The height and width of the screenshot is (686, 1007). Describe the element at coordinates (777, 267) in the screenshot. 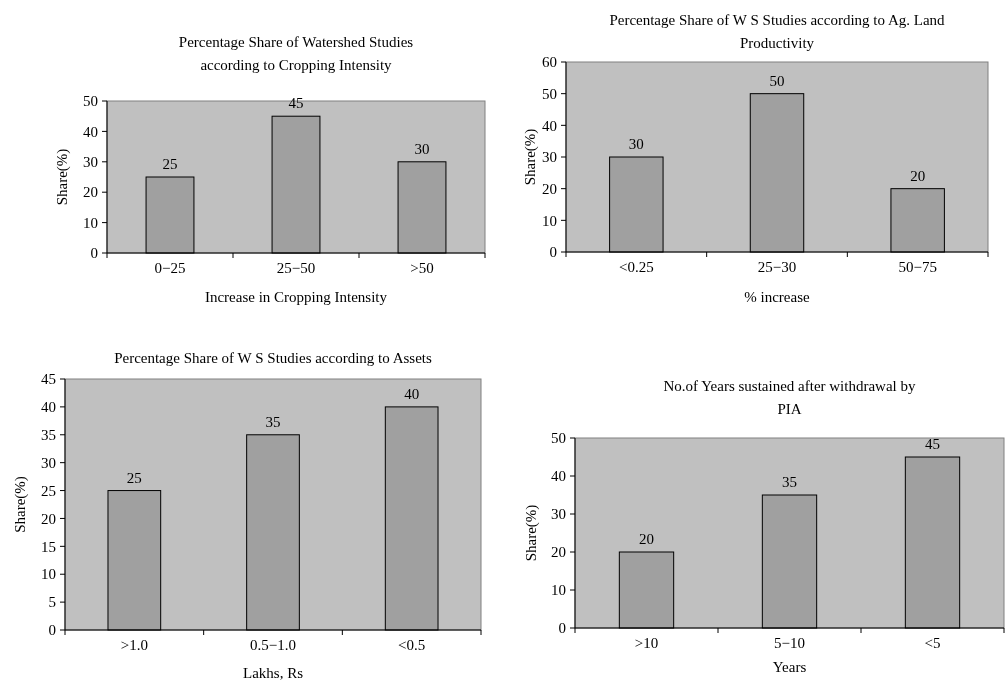

I see `x-tick-label: 25−30` at that location.